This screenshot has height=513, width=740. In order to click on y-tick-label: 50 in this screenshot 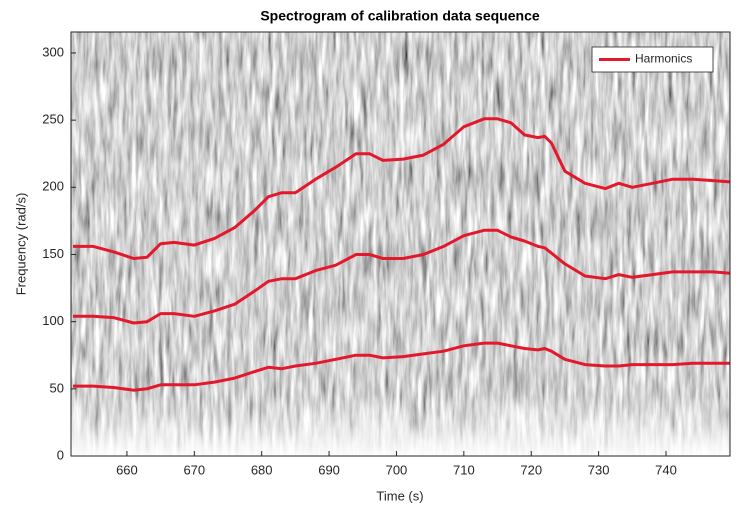, I will do `click(57, 387)`.